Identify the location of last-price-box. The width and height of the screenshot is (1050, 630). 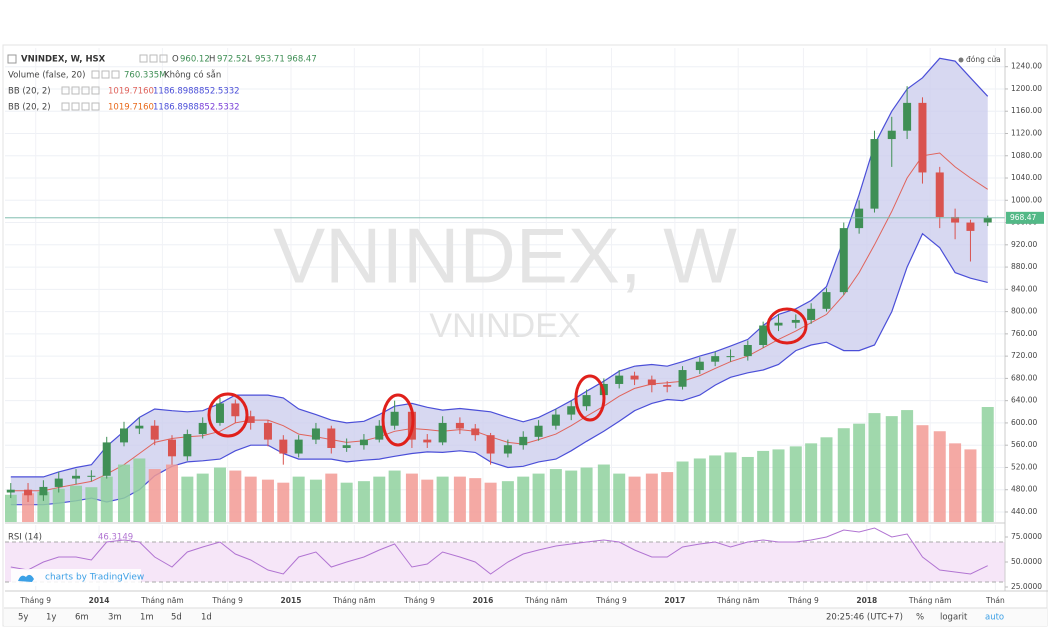
(1025, 217).